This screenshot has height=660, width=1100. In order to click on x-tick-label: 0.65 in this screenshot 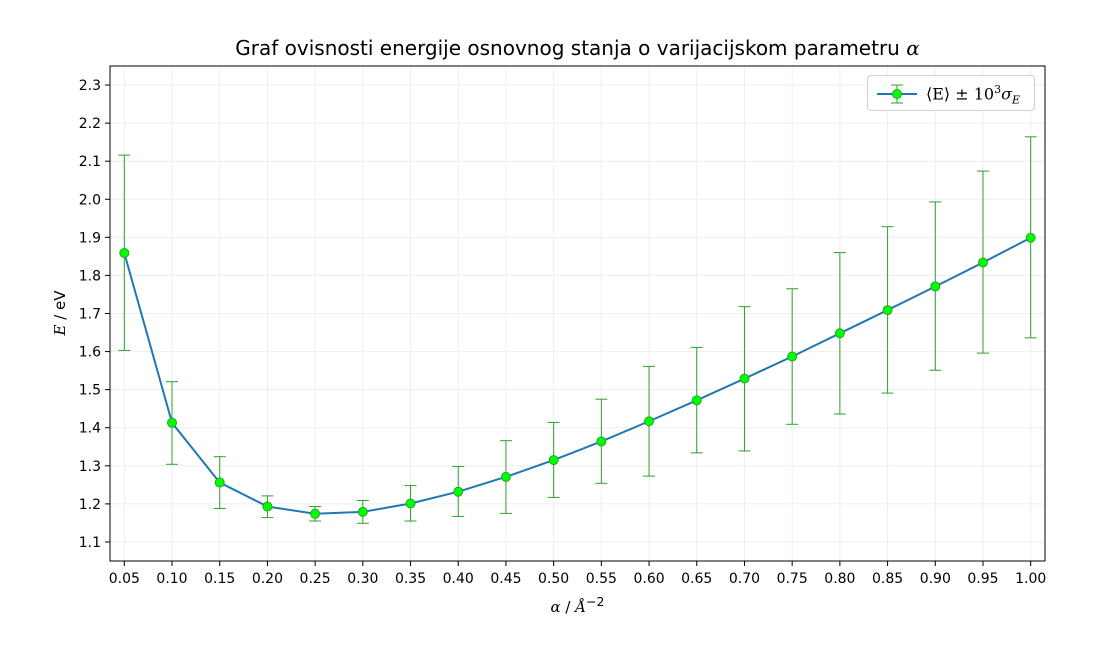, I will do `click(696, 579)`.